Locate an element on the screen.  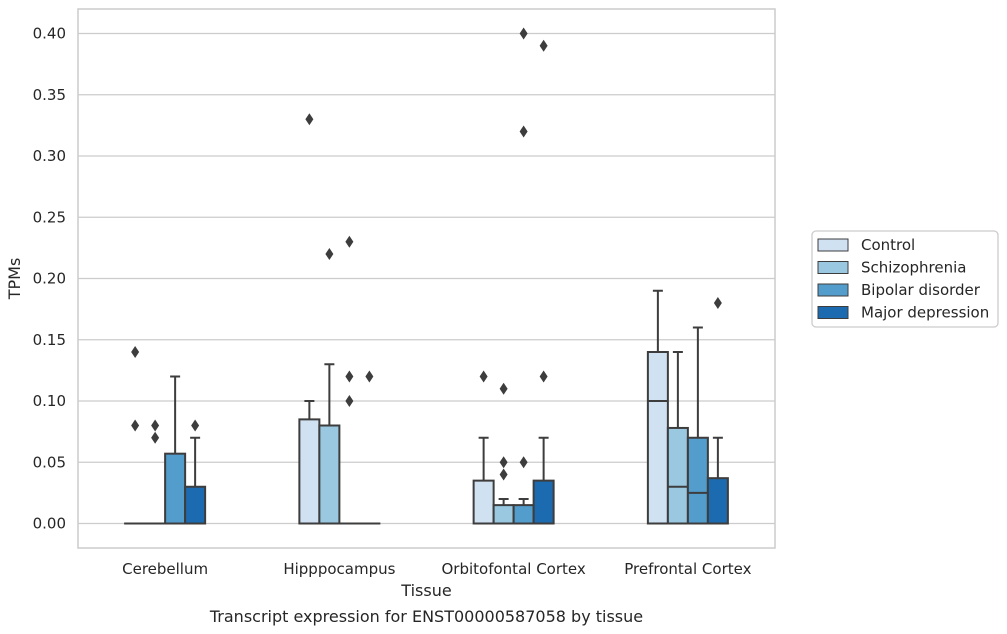
x-axis-label: Tissue is located at coordinates (425, 590).